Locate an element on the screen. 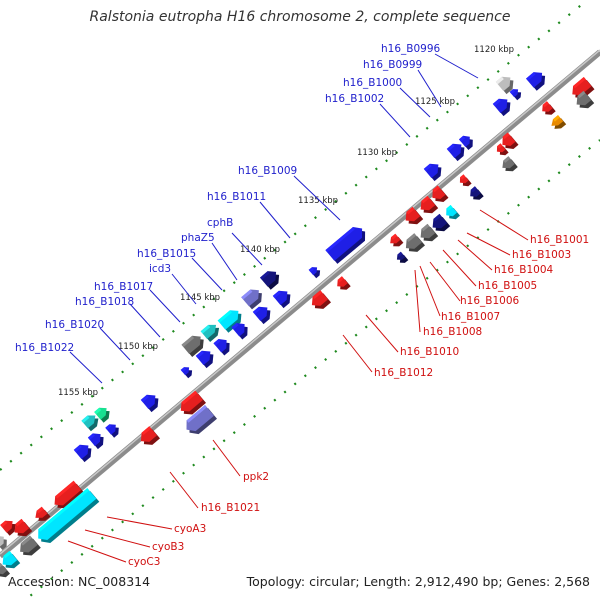 The height and width of the screenshot is (600, 600). gene-ppk2-b is located at coordinates (200, 418).